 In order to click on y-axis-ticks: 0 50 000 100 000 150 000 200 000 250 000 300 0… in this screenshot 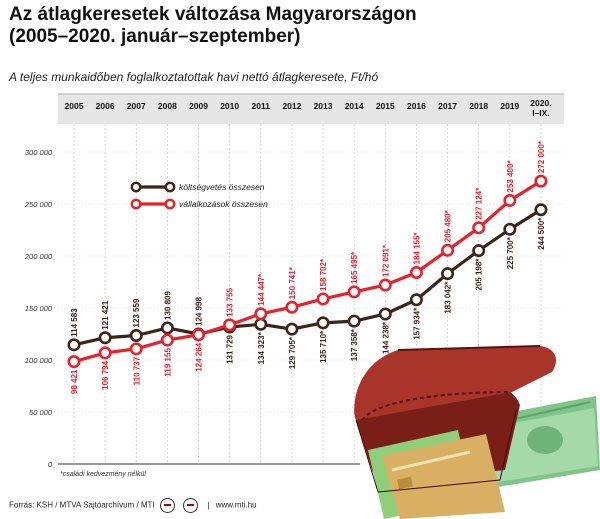, I will do `click(38, 308)`.